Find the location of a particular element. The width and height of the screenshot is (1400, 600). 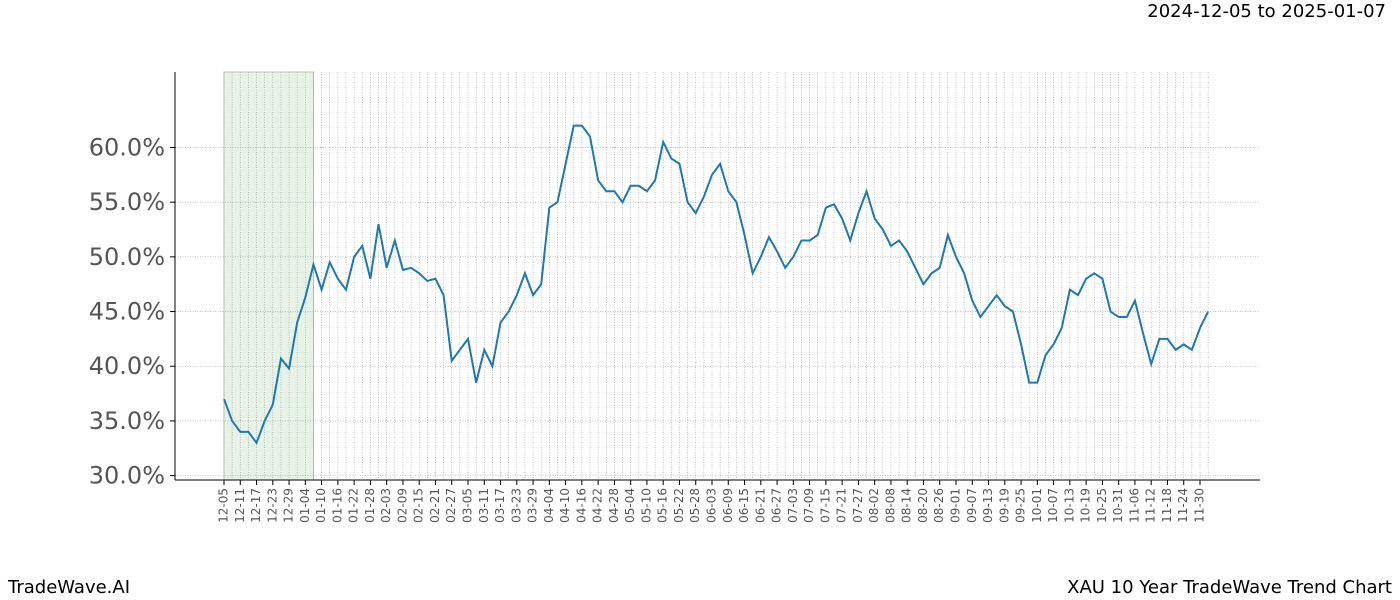

x-tick-label: 03-29 is located at coordinates (533, 505).